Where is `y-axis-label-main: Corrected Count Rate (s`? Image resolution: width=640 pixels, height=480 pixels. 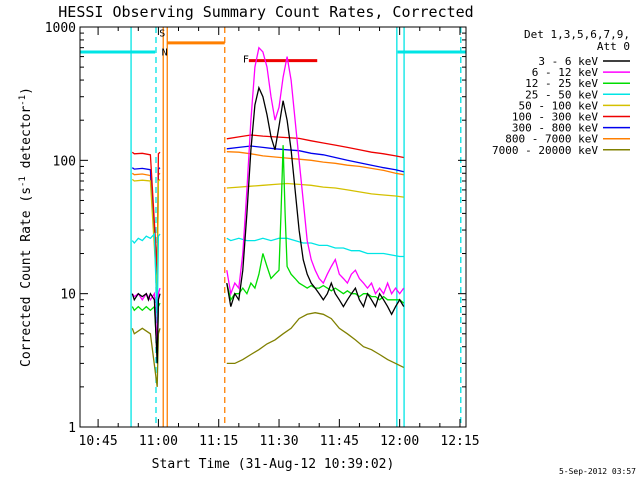
y-axis-label-main: Corrected Count Rate (s is located at coordinates (26, 277).